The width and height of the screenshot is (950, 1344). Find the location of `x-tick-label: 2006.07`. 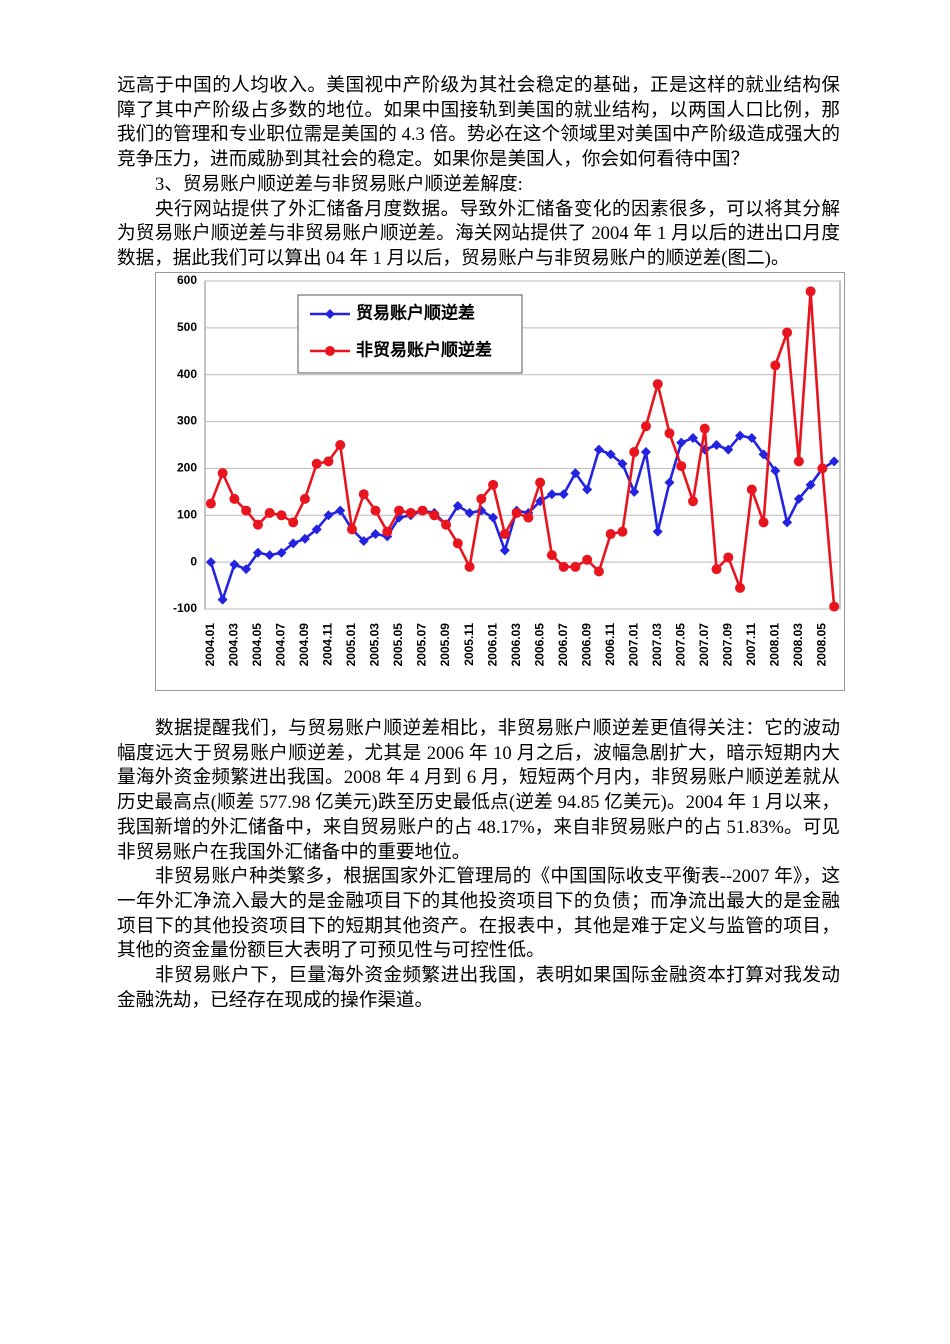

x-tick-label: 2006.07 is located at coordinates (563, 645).